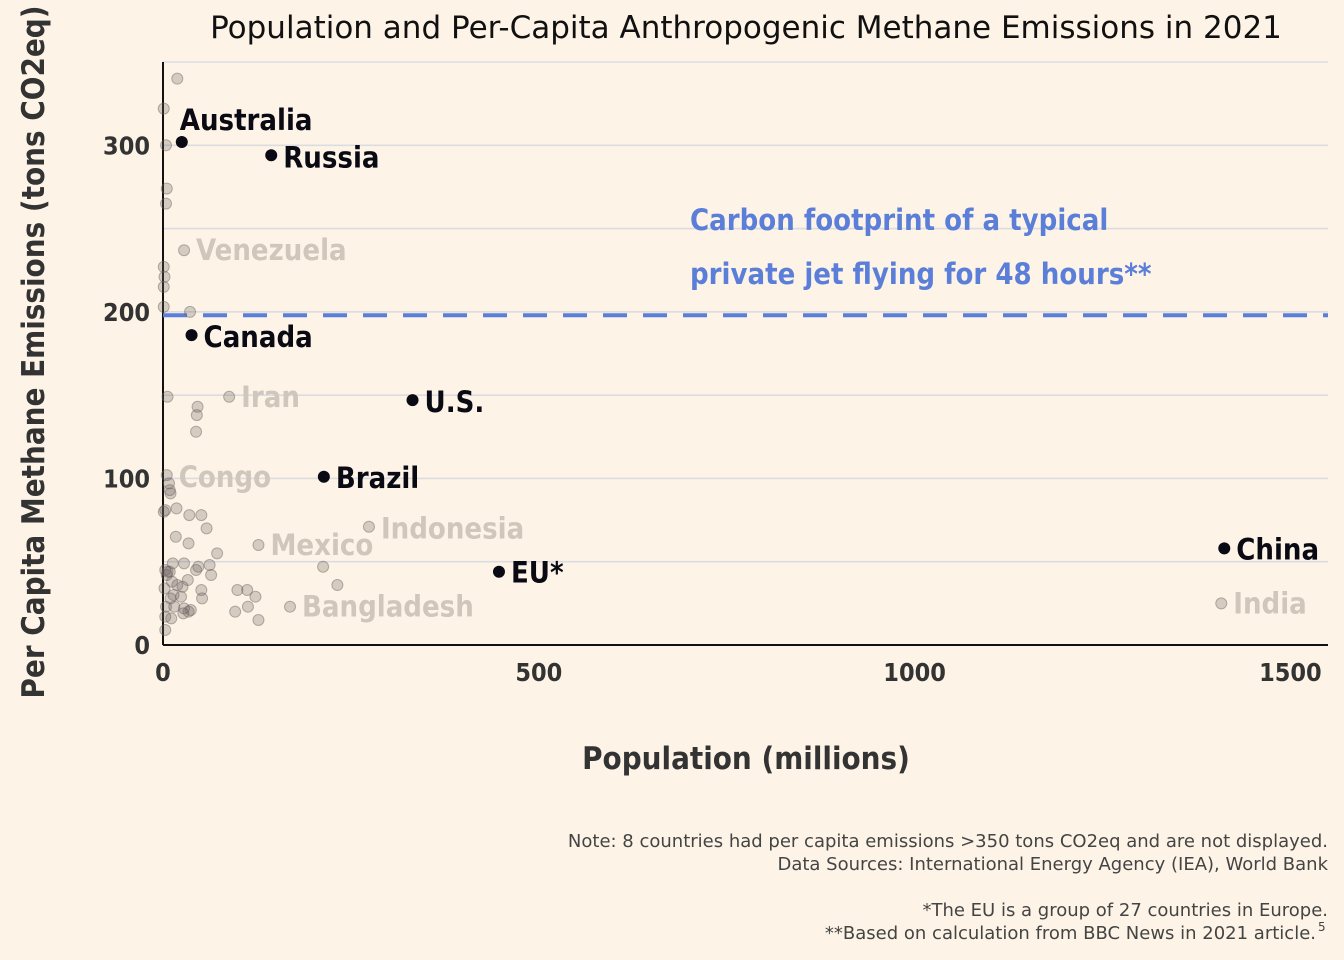  I want to click on note-bbc-superscript: 5, so click(1322, 927).